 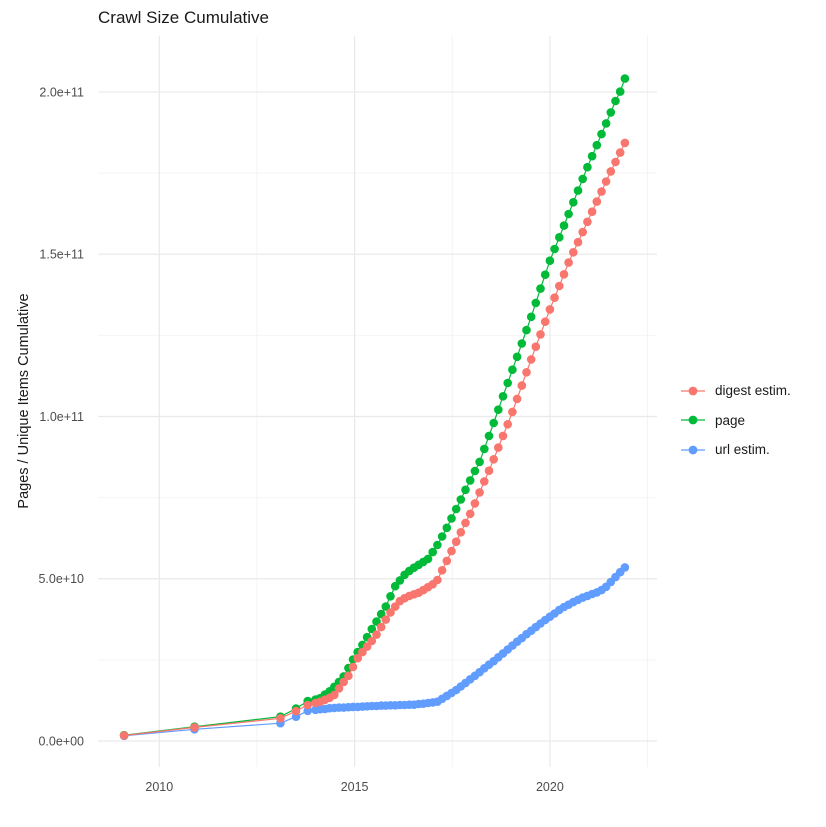 I want to click on x-tick-label: 2010, so click(x=159, y=787).